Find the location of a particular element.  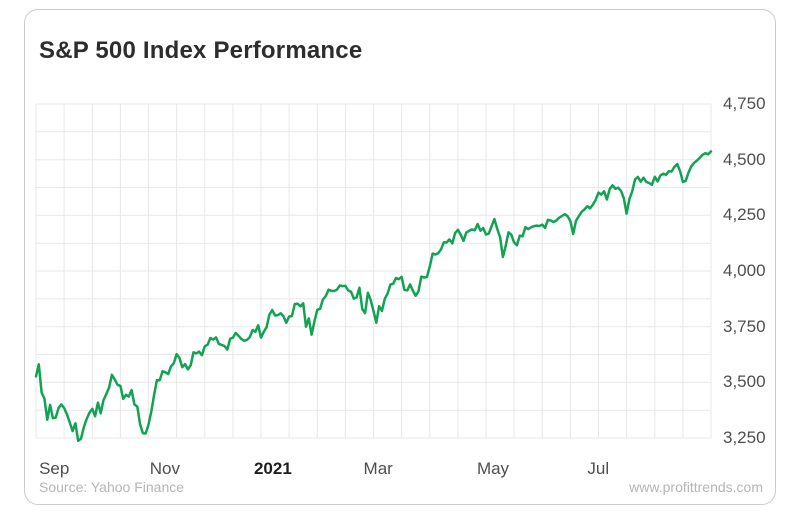

y-axis-label: 4,000 is located at coordinates (744, 270).